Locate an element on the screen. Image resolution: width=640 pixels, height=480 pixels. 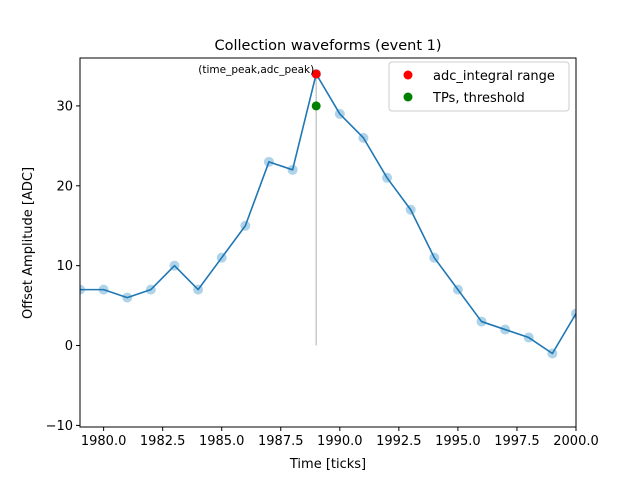
y-axis-label: Offset Amplitude [ADC] is located at coordinates (28, 243).